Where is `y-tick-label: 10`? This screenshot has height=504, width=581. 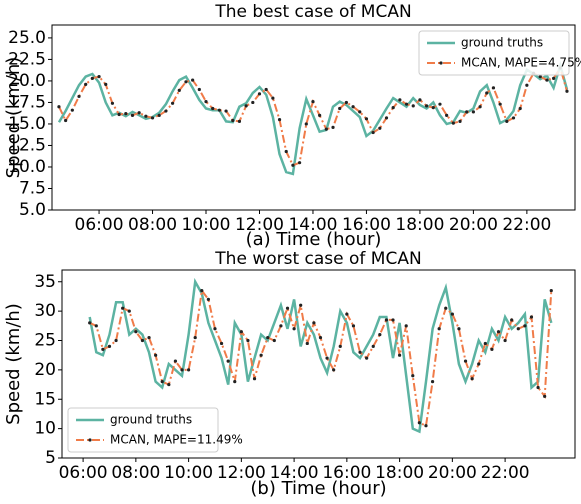
y-tick-label: 10 is located at coordinates (45, 429).